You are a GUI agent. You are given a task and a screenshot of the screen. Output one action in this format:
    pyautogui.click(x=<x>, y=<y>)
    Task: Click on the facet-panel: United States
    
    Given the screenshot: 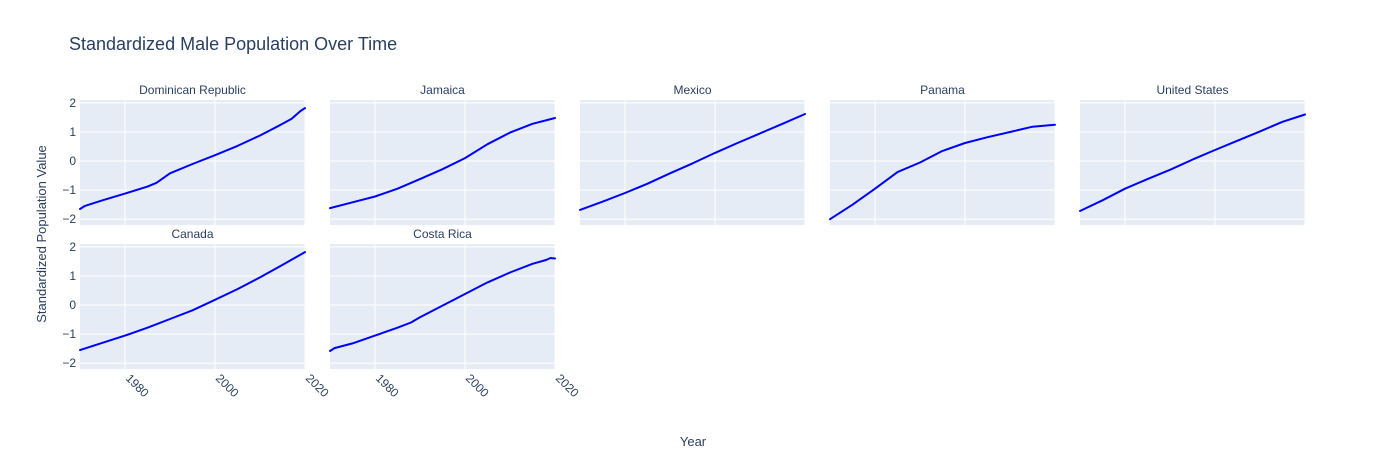 What is the action you would take?
    pyautogui.click(x=1192, y=154)
    